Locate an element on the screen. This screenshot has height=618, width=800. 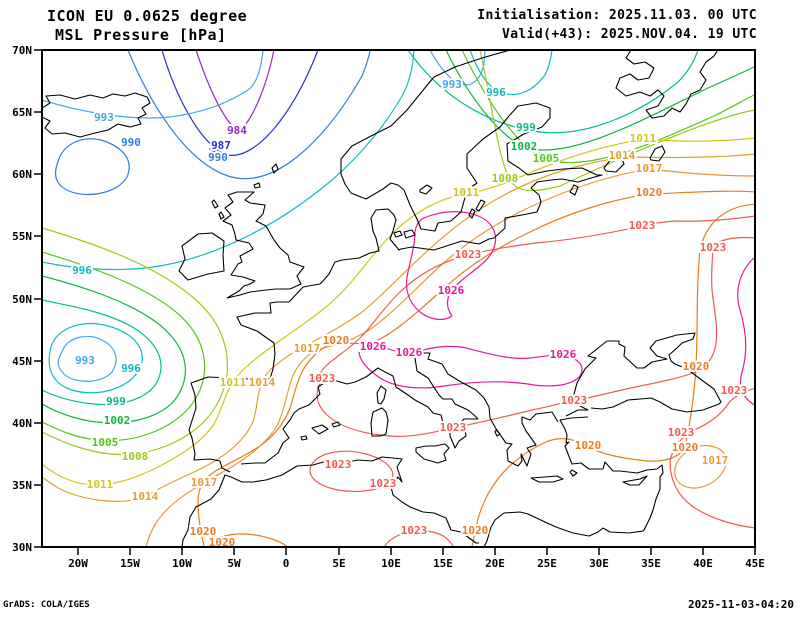
lon-label: 30E is located at coordinates (599, 563).